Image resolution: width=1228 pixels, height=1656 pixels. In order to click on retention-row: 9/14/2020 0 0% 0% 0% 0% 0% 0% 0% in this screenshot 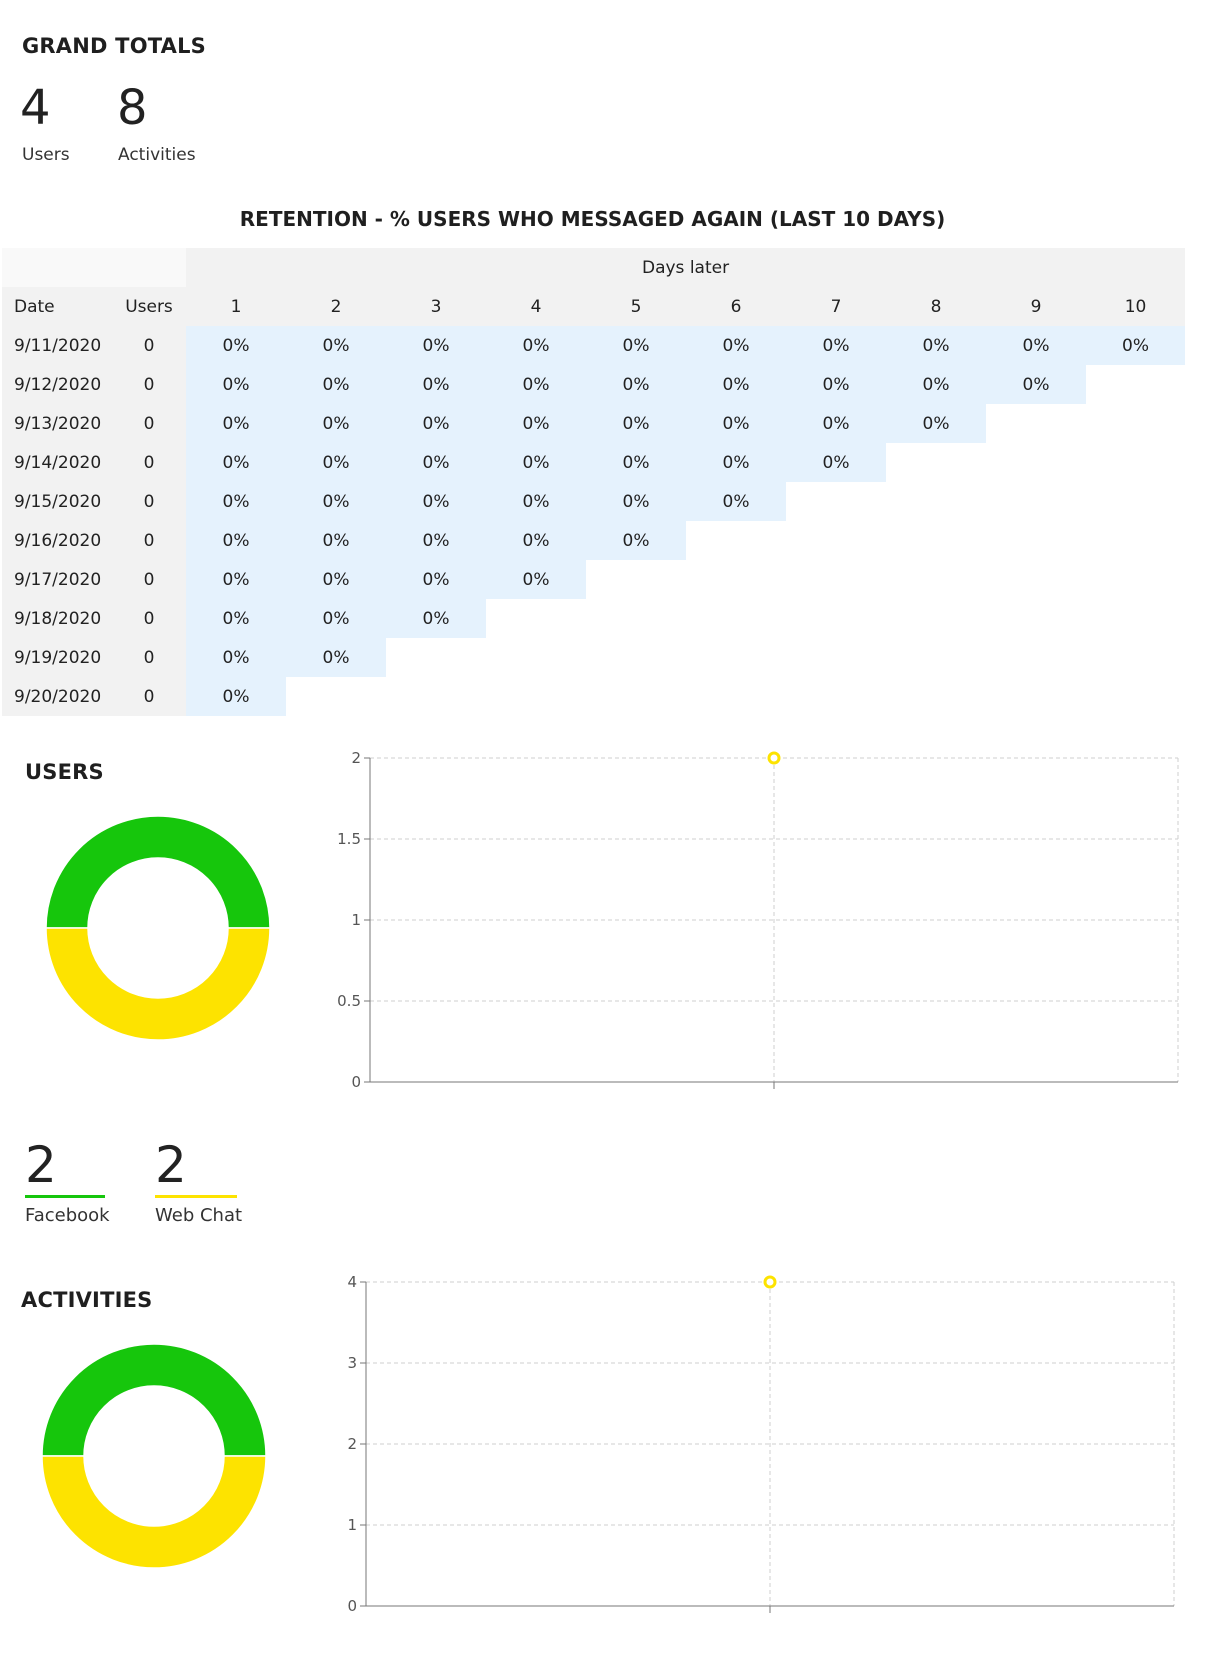, I will do `click(594, 462)`.